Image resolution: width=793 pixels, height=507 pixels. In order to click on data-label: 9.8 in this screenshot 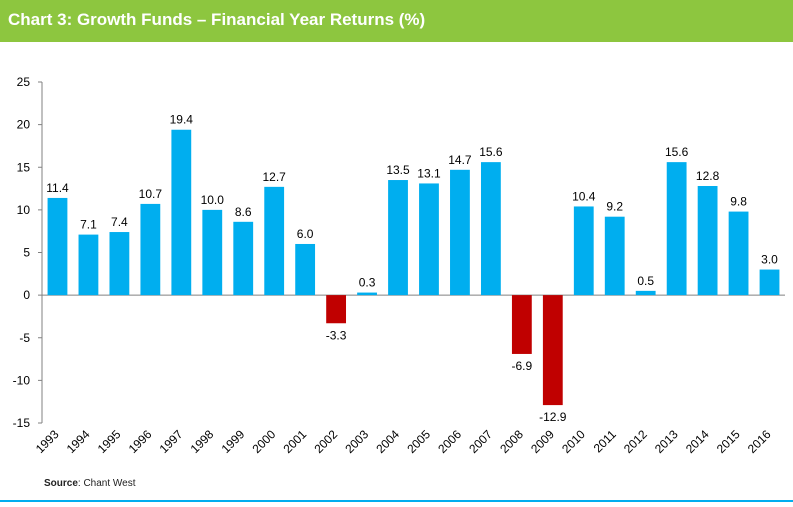, I will do `click(738, 202)`.